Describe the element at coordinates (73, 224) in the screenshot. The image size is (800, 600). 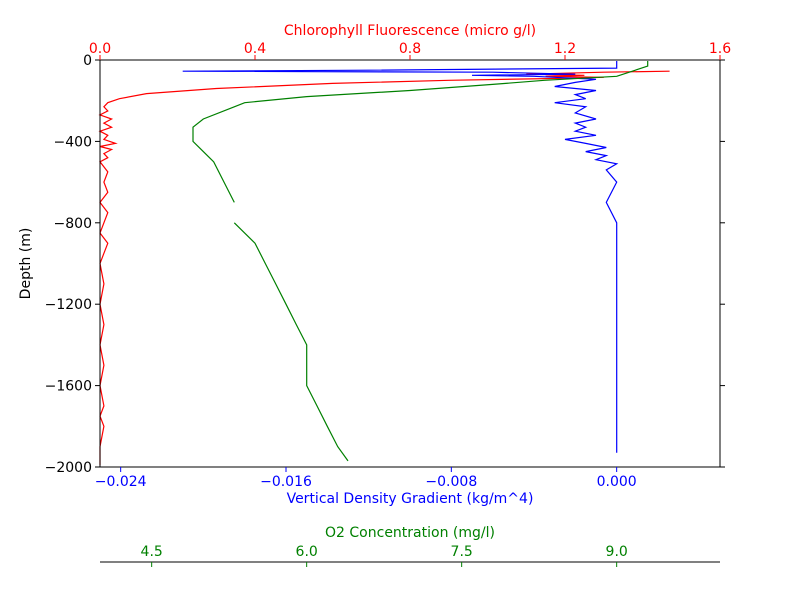
I see `y-tick-label: −800` at that location.